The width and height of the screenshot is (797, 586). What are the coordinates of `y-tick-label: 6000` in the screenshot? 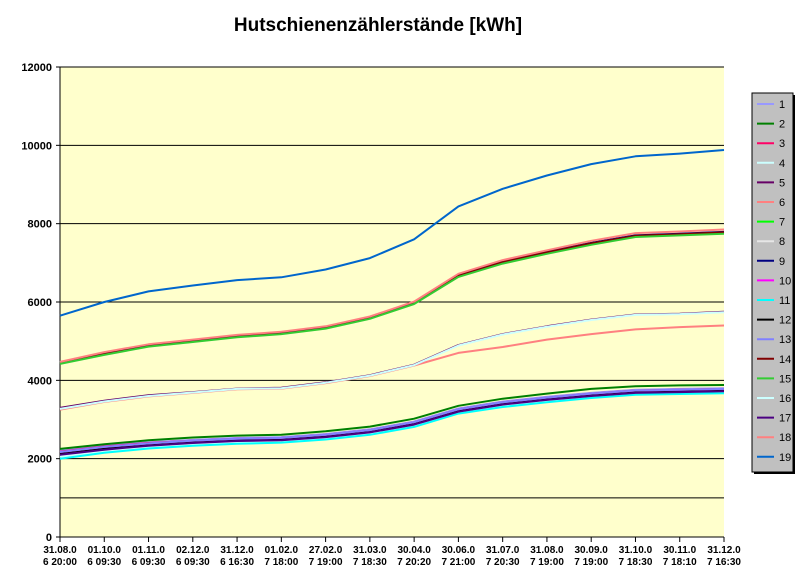 It's located at (40, 303).